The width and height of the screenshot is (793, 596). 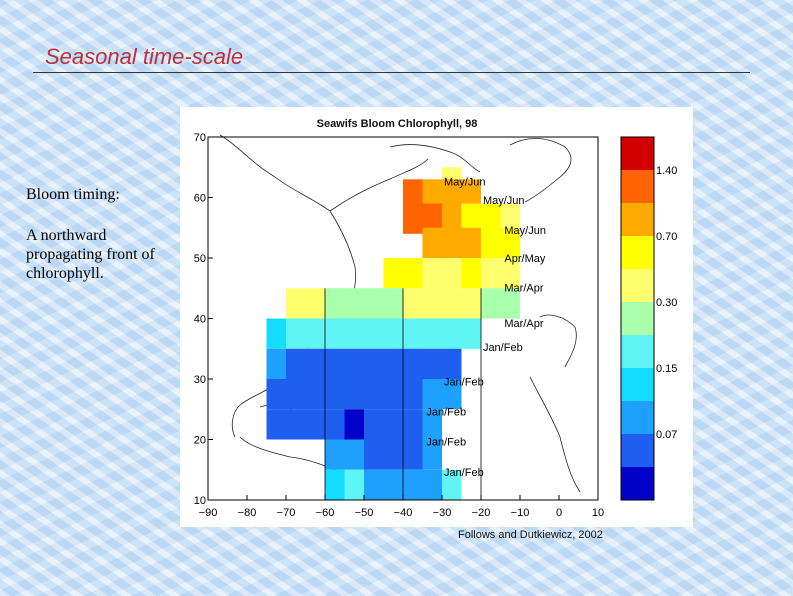 I want to click on colorbar-label: 0.15, so click(x=666, y=369).